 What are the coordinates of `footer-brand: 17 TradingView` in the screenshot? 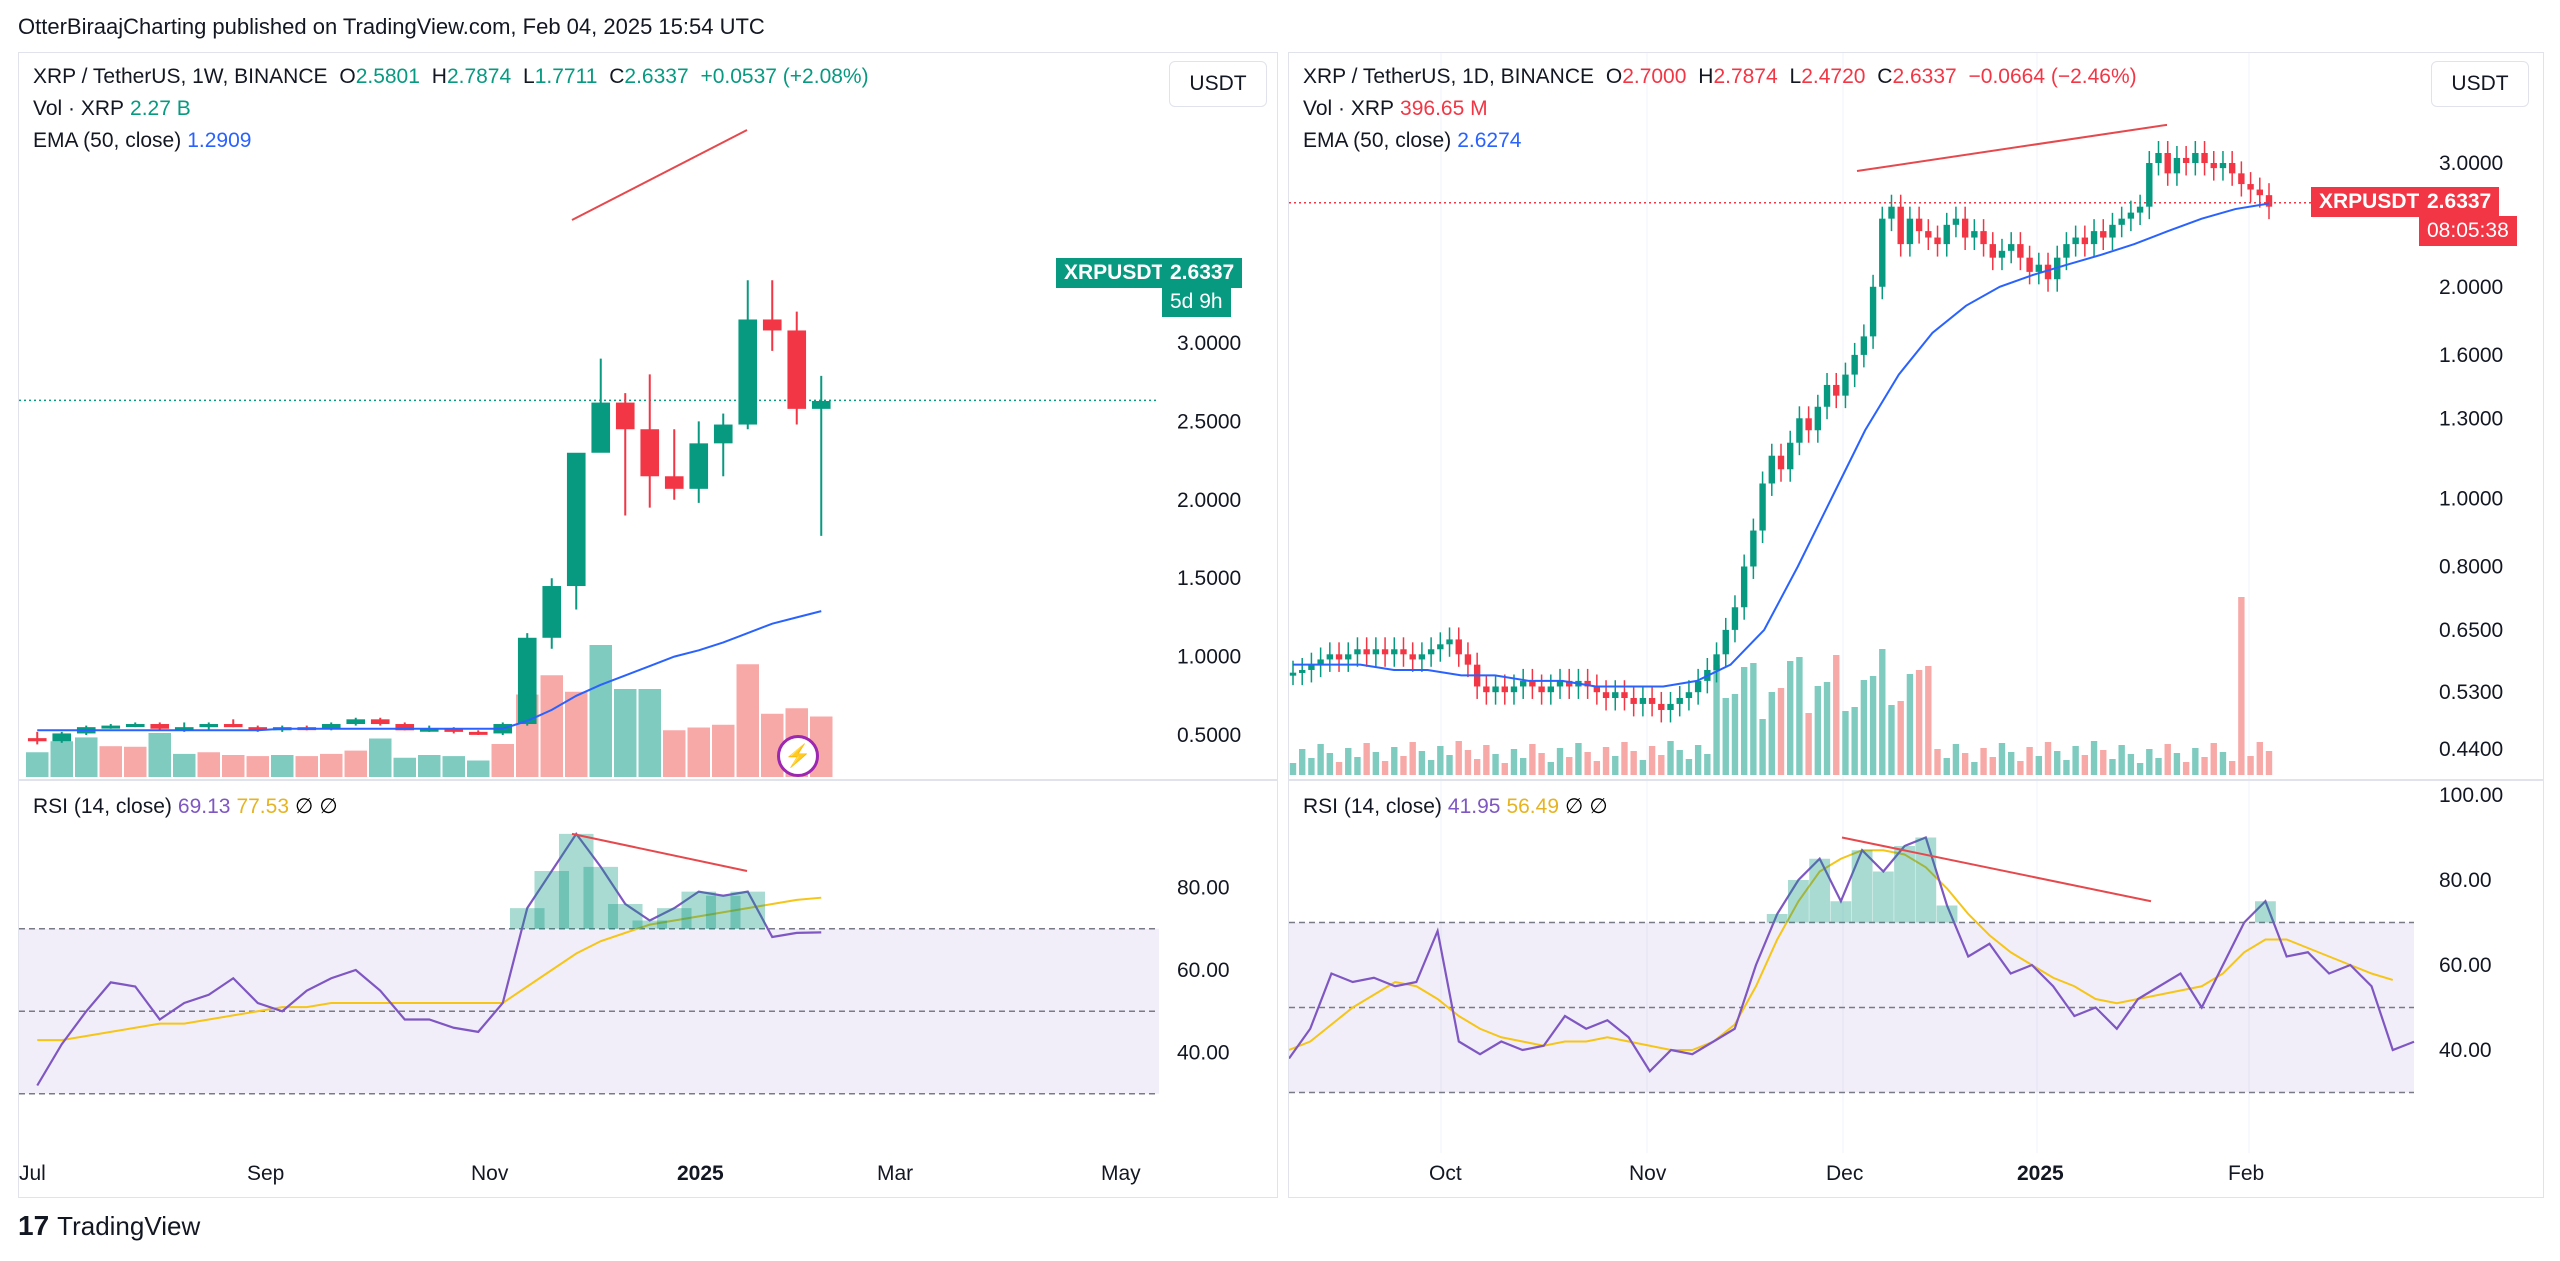 It's located at (109, 1226).